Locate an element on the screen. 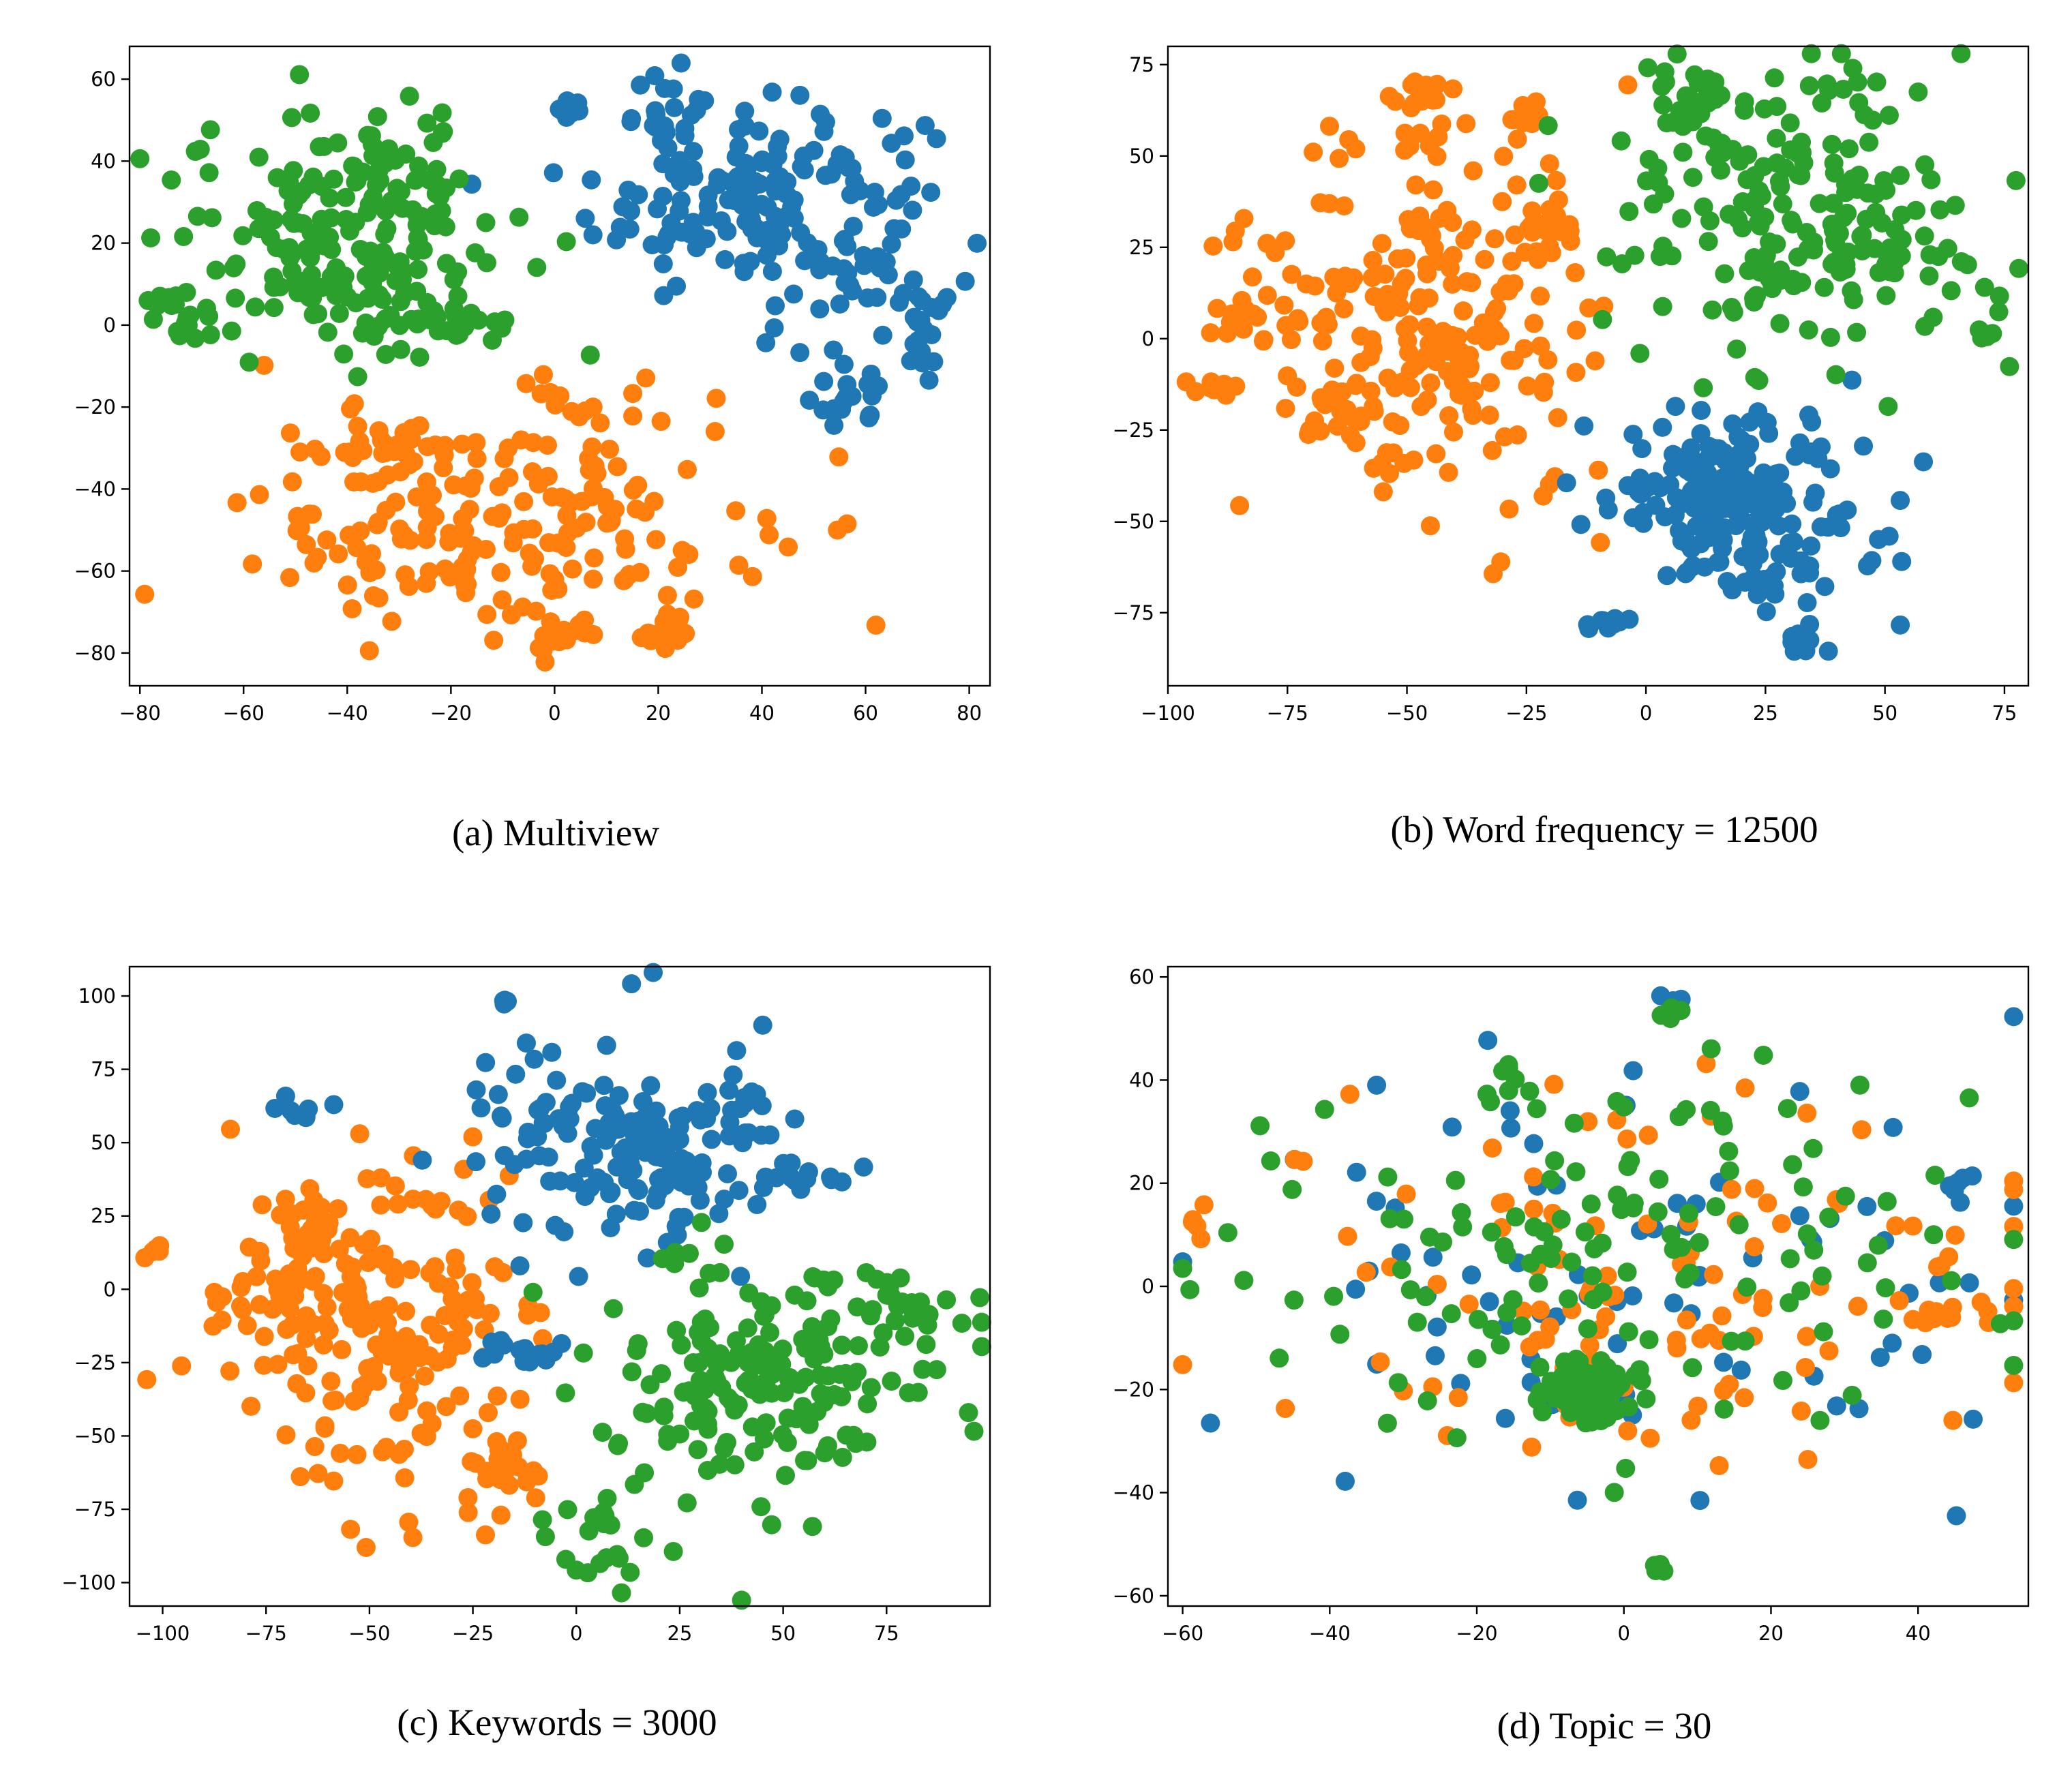 This screenshot has width=2072, height=1769. x-tick-label: −40 is located at coordinates (347, 713).